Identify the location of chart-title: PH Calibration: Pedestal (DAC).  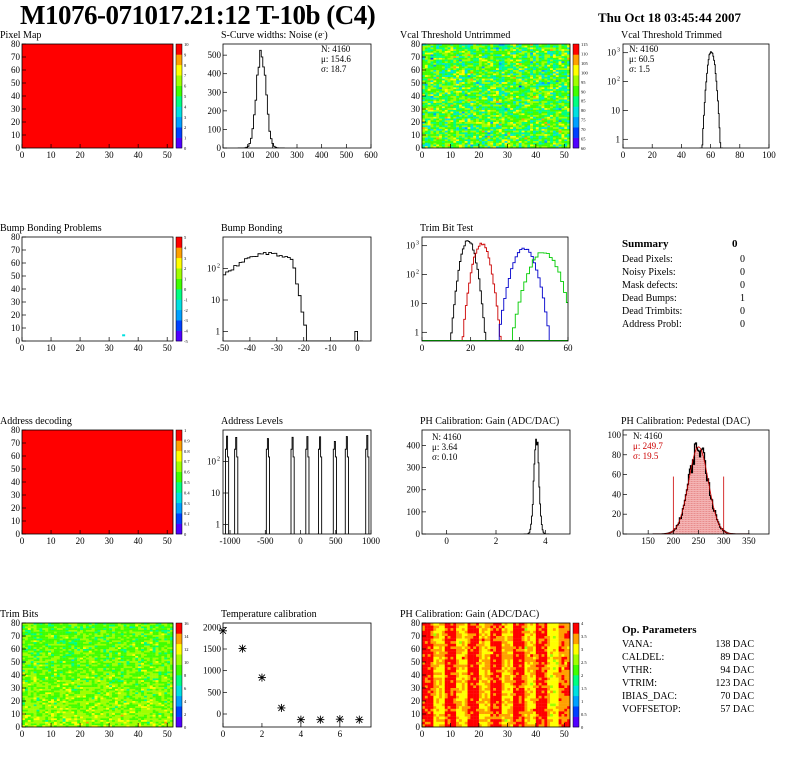
(685, 421).